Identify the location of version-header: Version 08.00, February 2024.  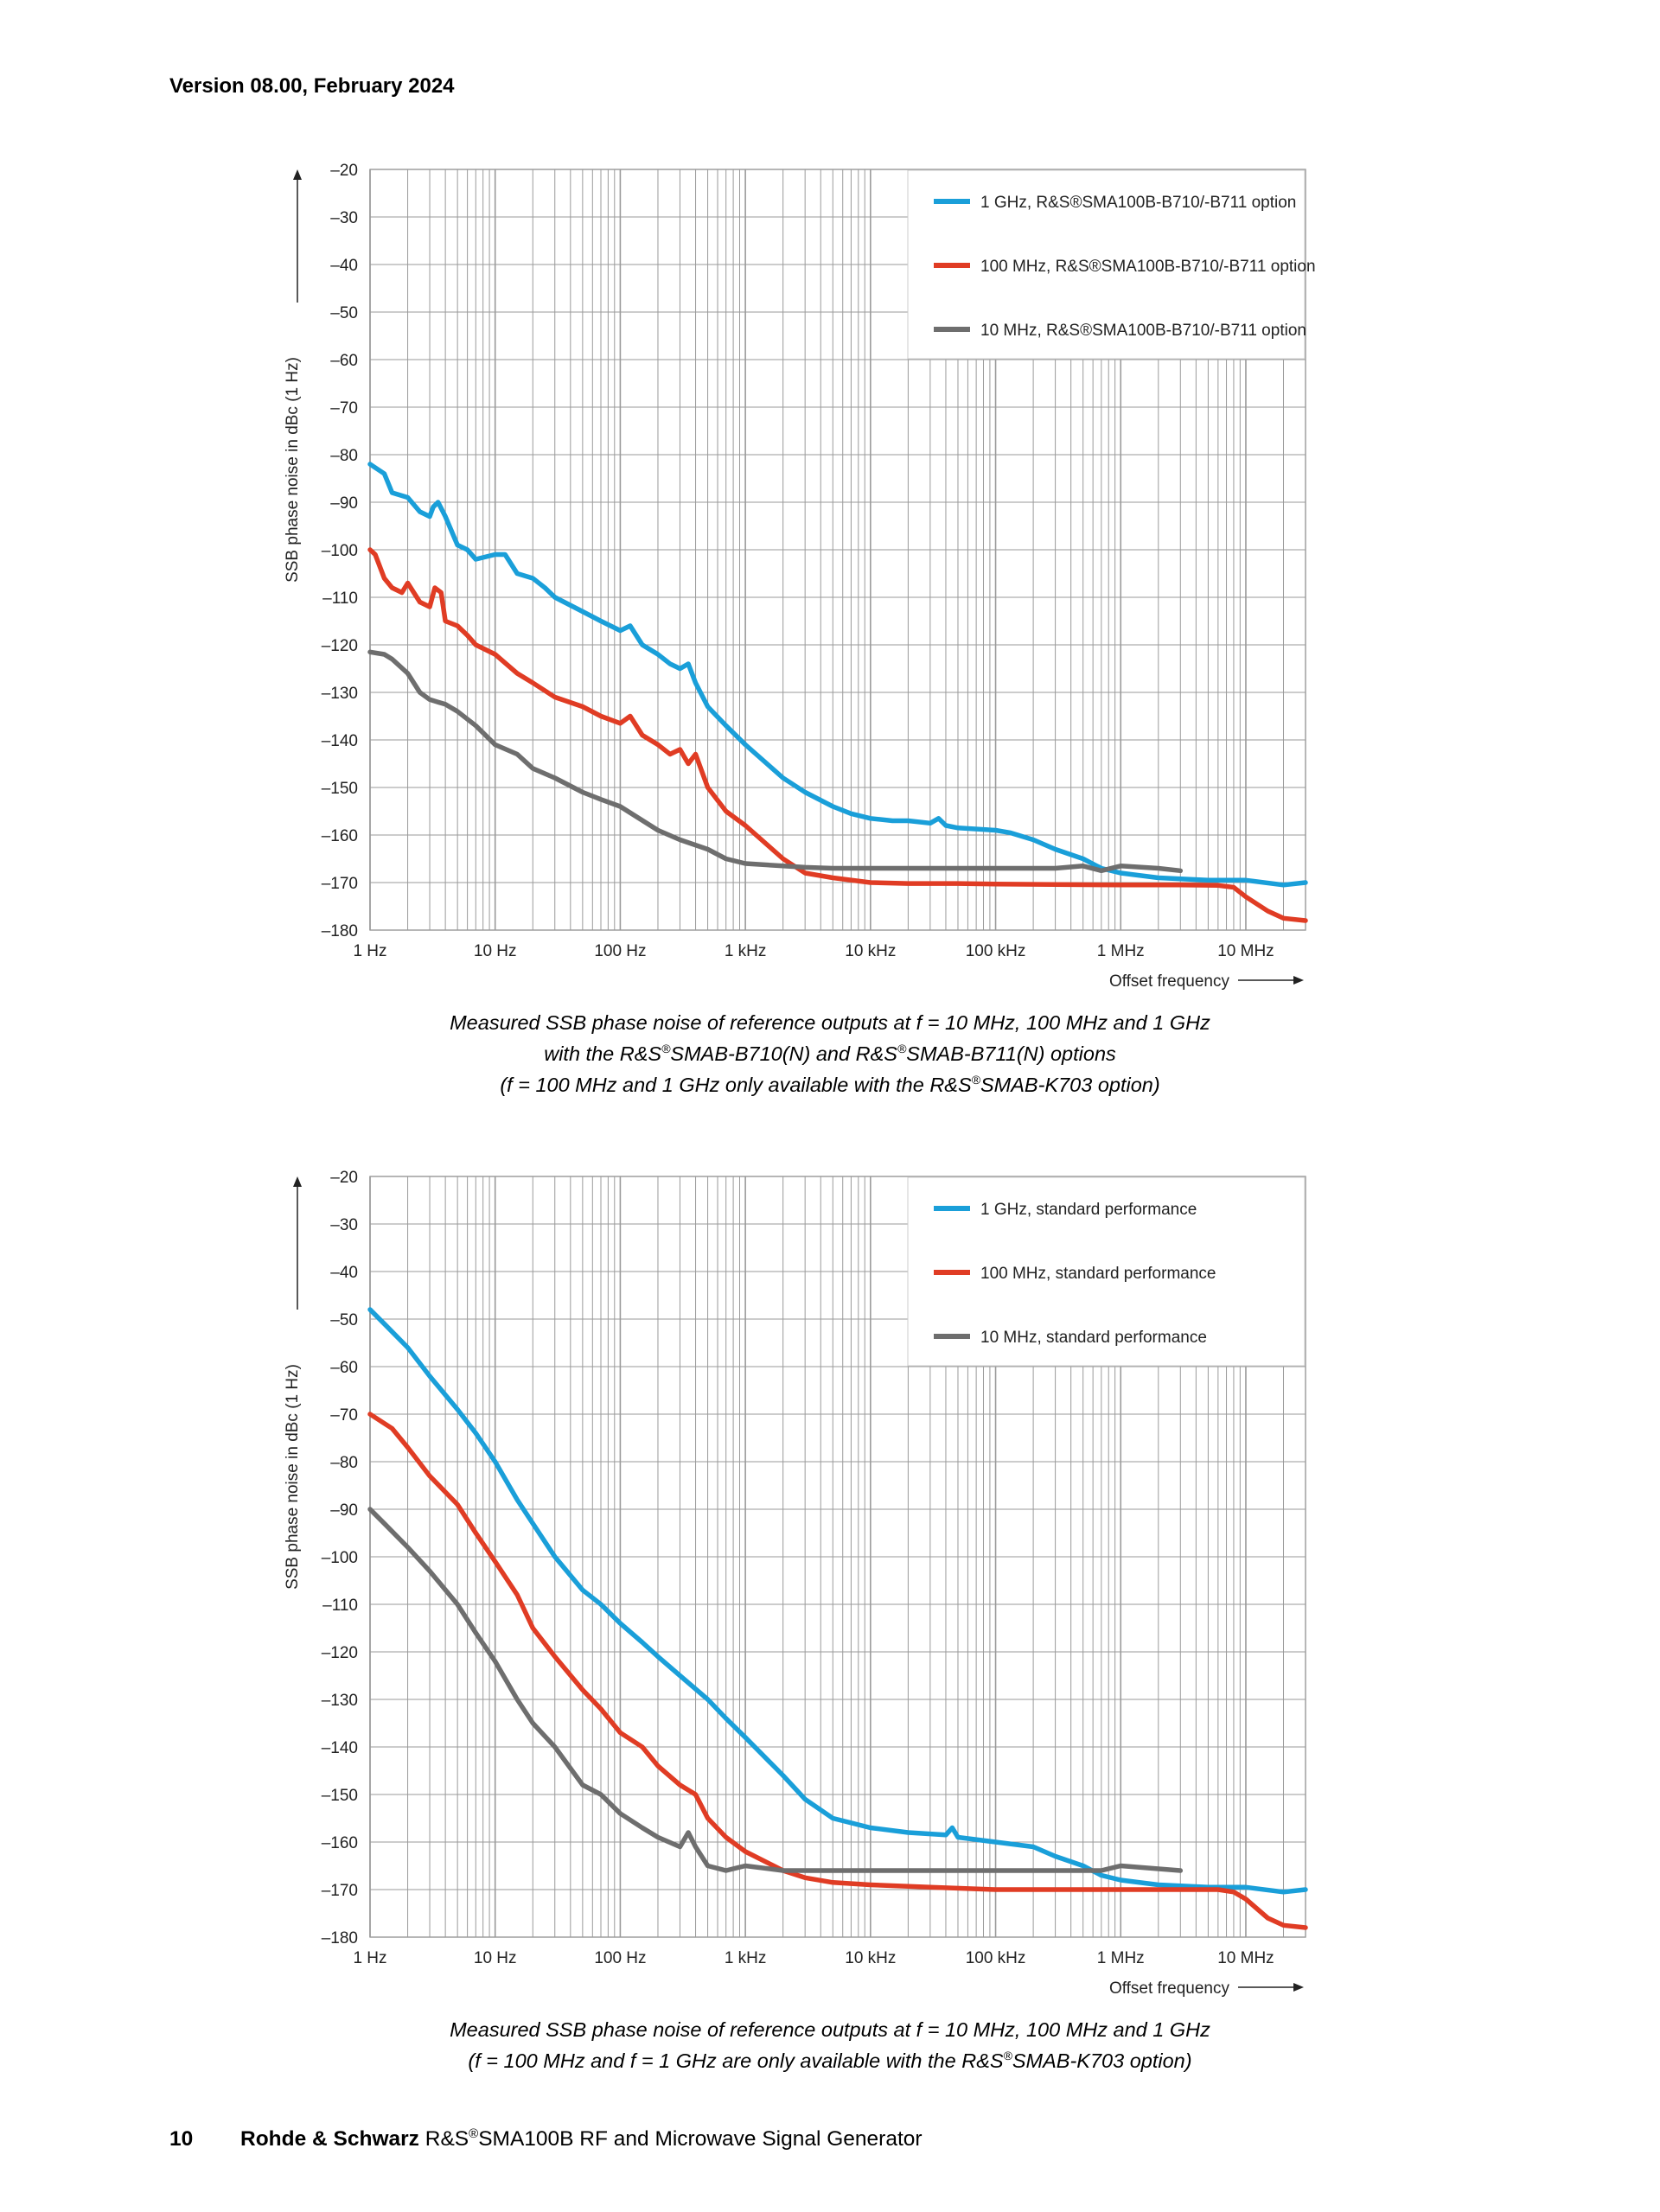
(312, 86).